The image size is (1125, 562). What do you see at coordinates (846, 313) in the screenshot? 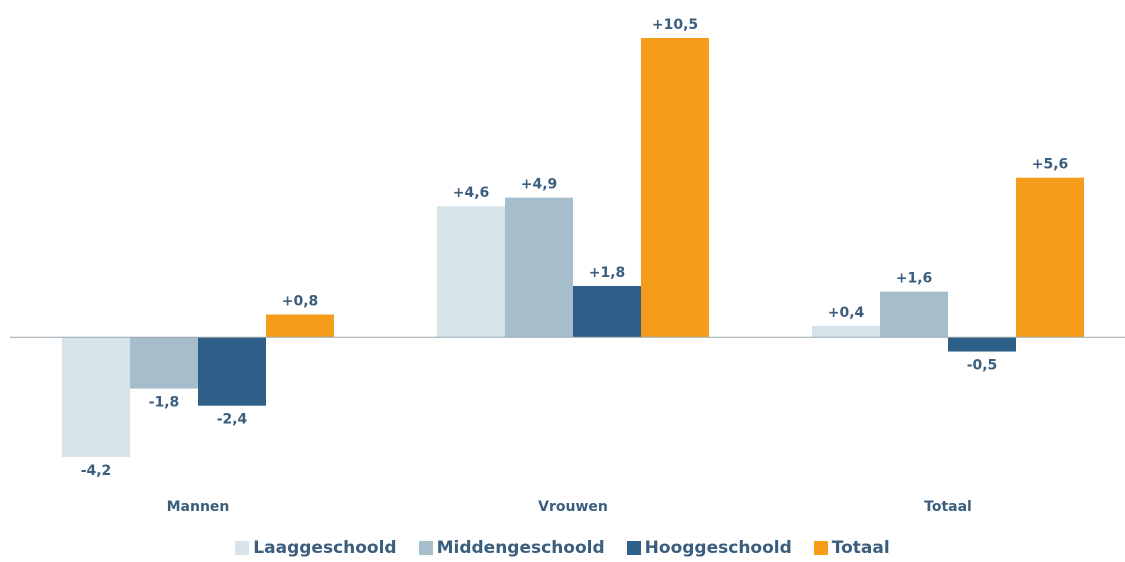
I see `value-label: +0,4` at bounding box center [846, 313].